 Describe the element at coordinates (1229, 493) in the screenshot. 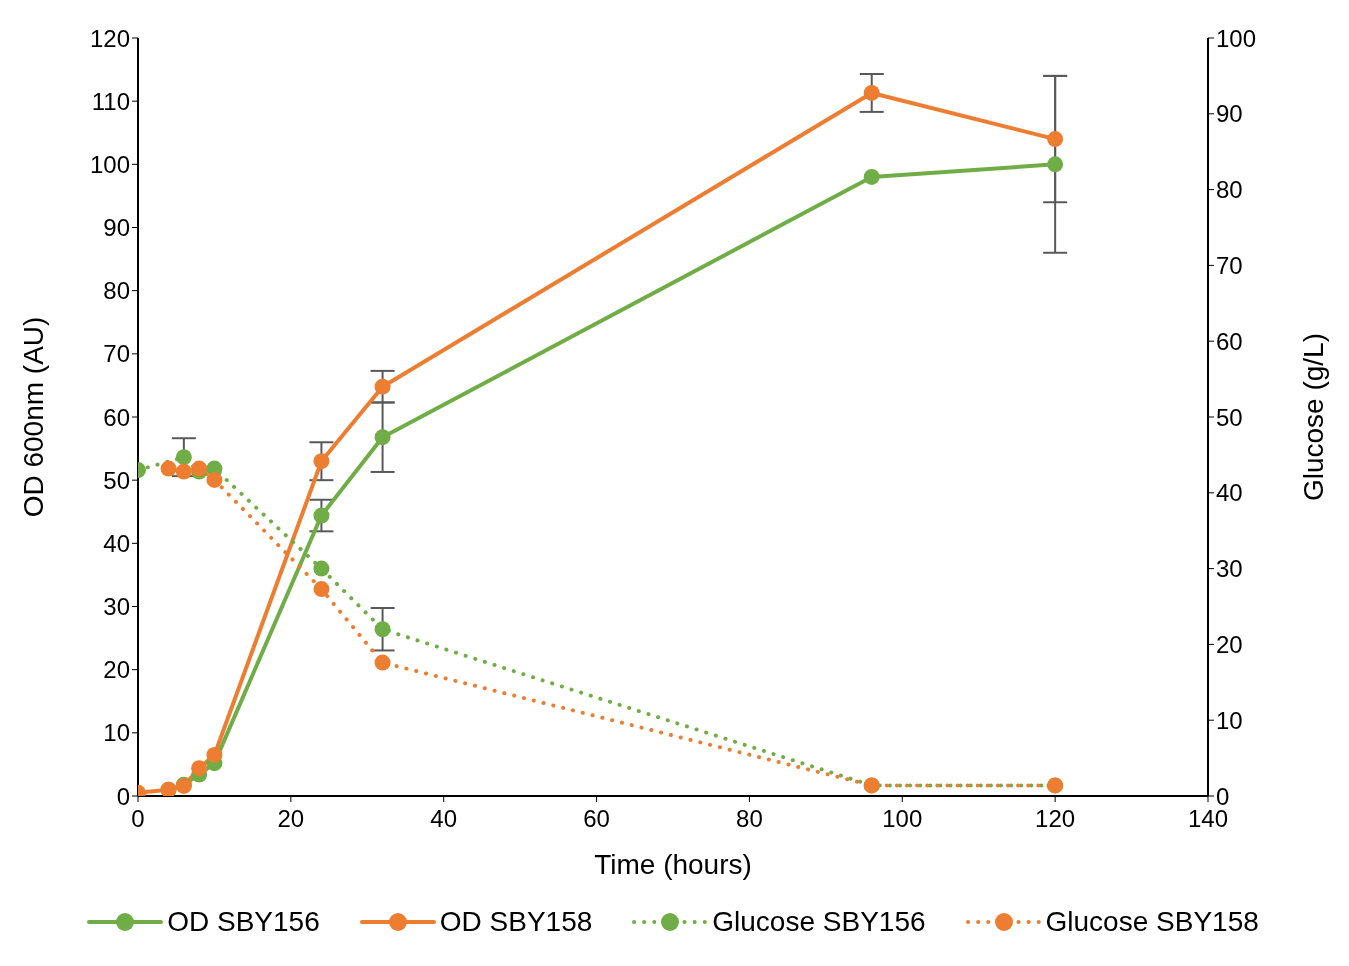

I see `y2-tick-label: 40` at that location.